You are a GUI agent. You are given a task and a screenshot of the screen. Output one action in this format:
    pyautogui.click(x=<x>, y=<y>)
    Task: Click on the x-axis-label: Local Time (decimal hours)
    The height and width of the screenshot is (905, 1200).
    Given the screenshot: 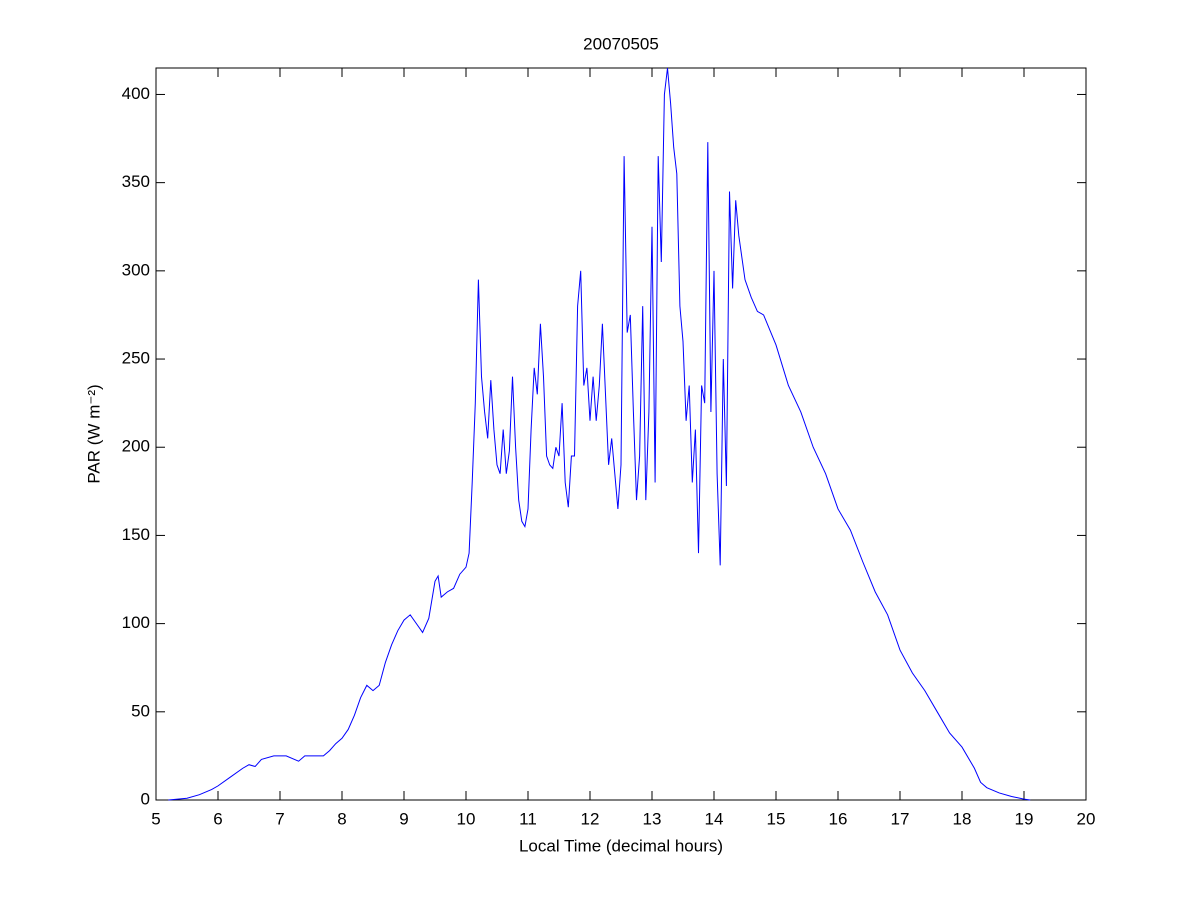 What is the action you would take?
    pyautogui.click(x=621, y=845)
    